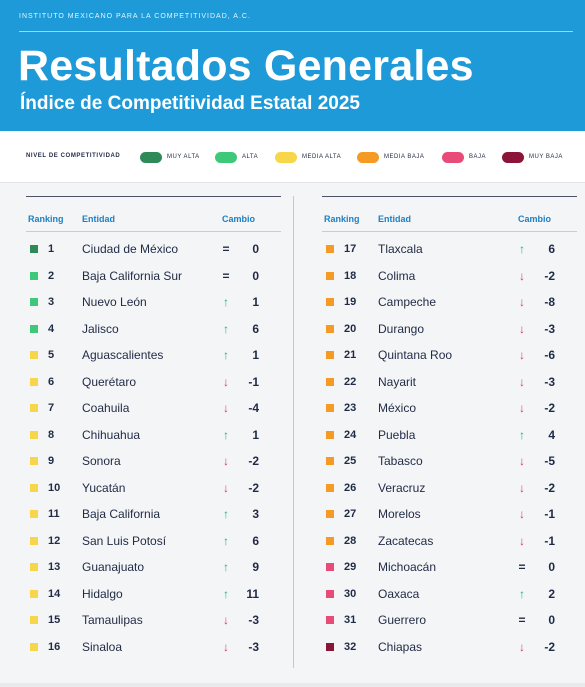  Describe the element at coordinates (292, 685) in the screenshot. I see `bottom-band` at that location.